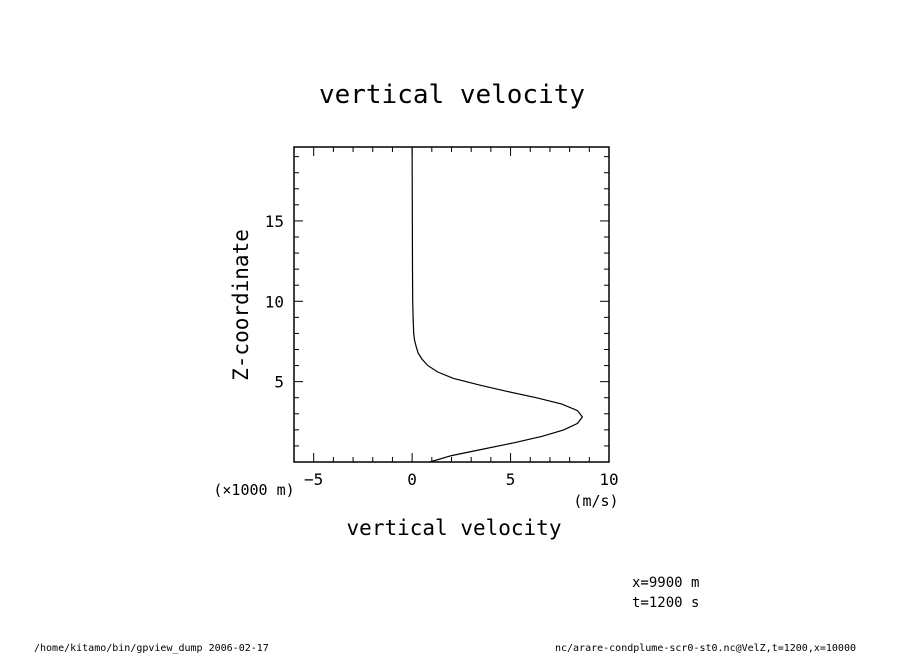  I want to click on time-info: t=1200 s, so click(665, 603).